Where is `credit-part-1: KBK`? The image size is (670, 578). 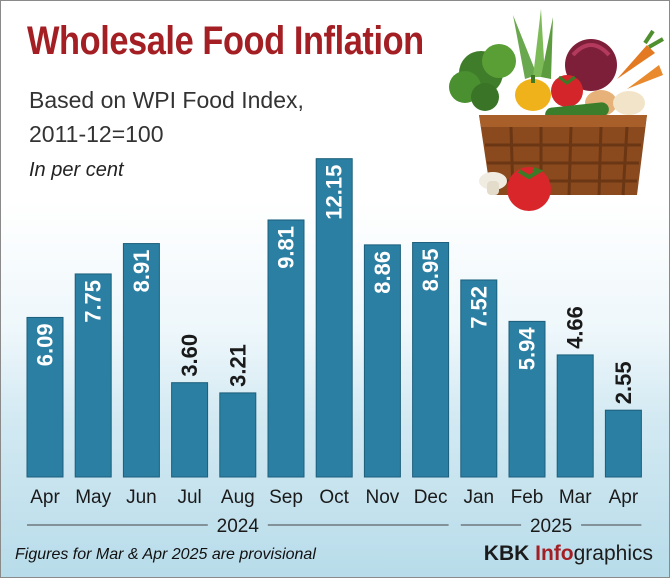
credit-part-1: KBK is located at coordinates (509, 553).